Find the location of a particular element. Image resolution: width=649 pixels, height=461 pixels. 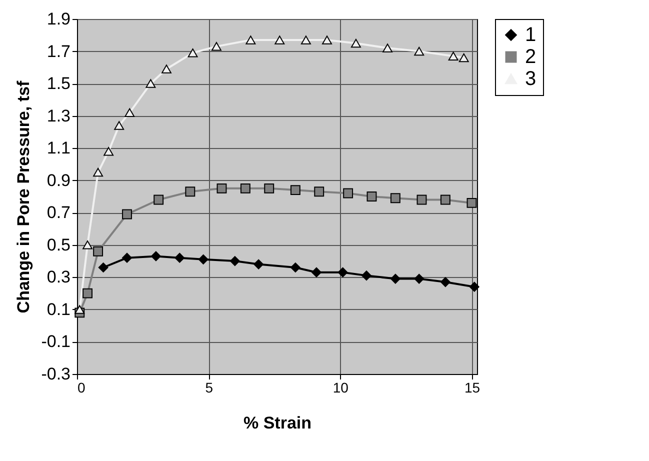

y-axis-title: Change in Pore Pressure, tsf is located at coordinates (24, 197).